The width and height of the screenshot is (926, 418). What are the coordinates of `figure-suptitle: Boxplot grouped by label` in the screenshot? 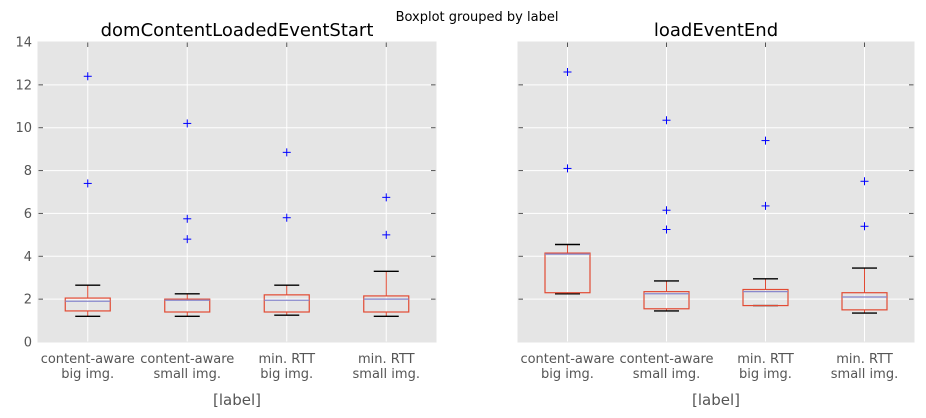 It's located at (477, 17).